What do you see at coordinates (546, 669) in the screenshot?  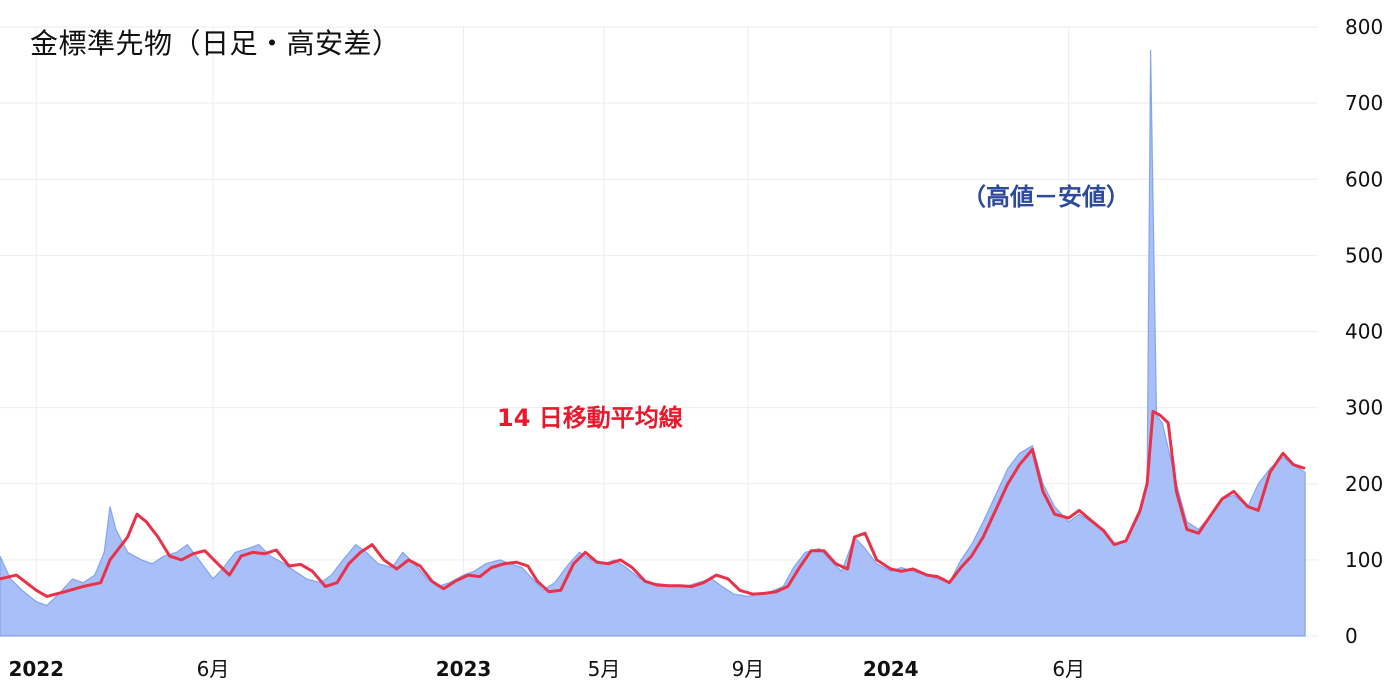 I see `x-axis: 2022 6月 2023 5月 9月 2024 6月` at bounding box center [546, 669].